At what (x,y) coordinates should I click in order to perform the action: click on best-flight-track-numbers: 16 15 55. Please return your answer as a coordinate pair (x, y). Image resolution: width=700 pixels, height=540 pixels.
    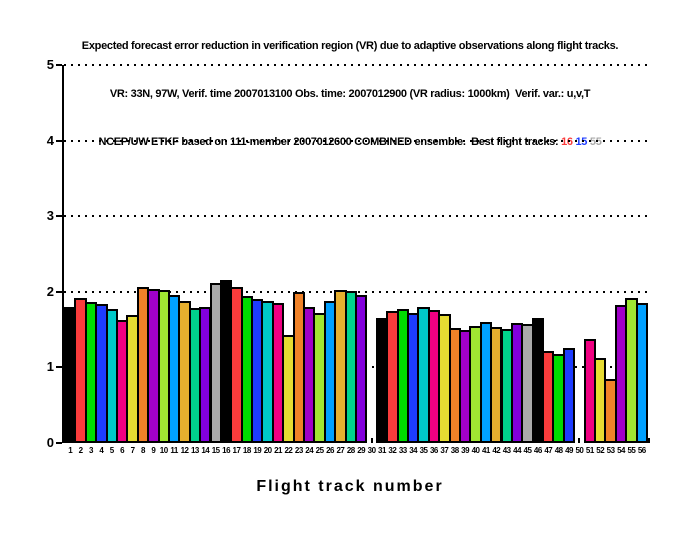
    Looking at the image, I should click on (581, 142).